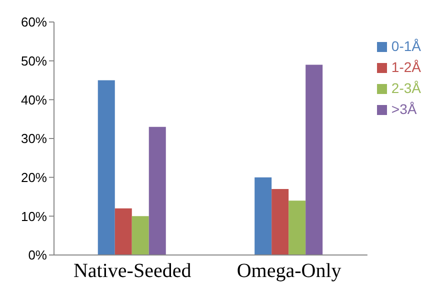  I want to click on y-tick-label: 20%, so click(34, 177).